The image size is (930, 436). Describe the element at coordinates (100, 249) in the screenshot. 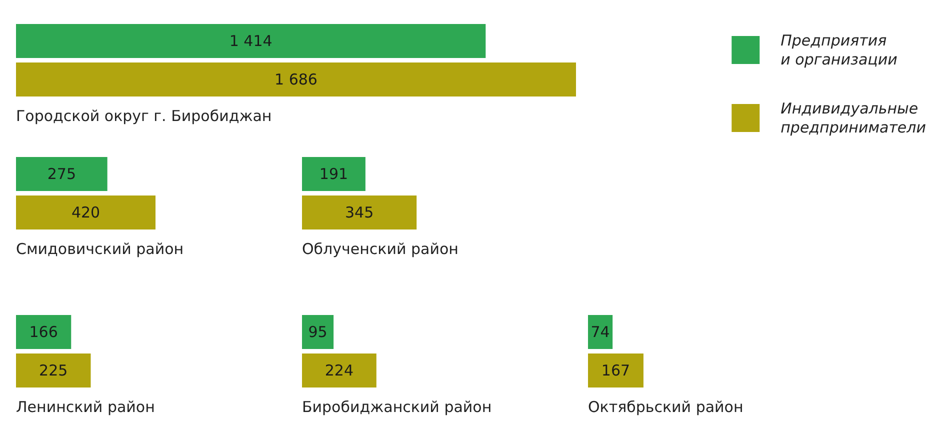

I see `text: Смидовичский район` at that location.